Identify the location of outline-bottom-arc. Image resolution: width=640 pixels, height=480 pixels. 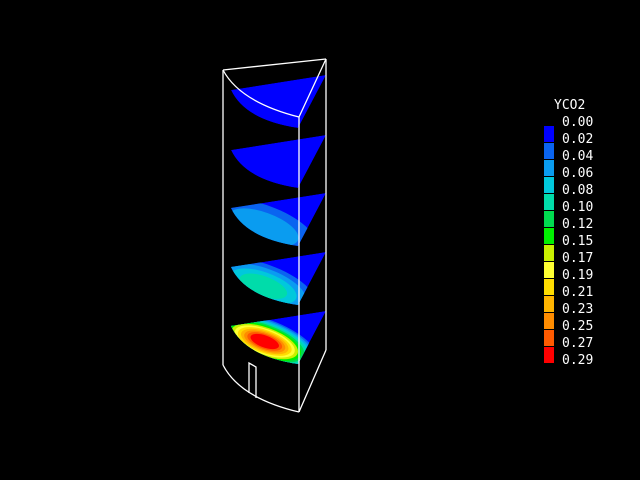
(261, 388).